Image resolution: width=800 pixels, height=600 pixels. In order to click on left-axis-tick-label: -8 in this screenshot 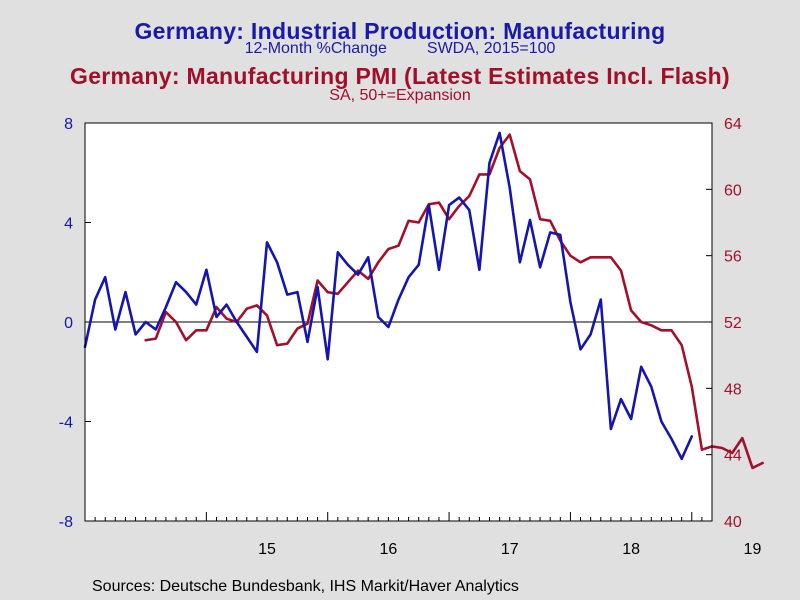, I will do `click(66, 522)`.